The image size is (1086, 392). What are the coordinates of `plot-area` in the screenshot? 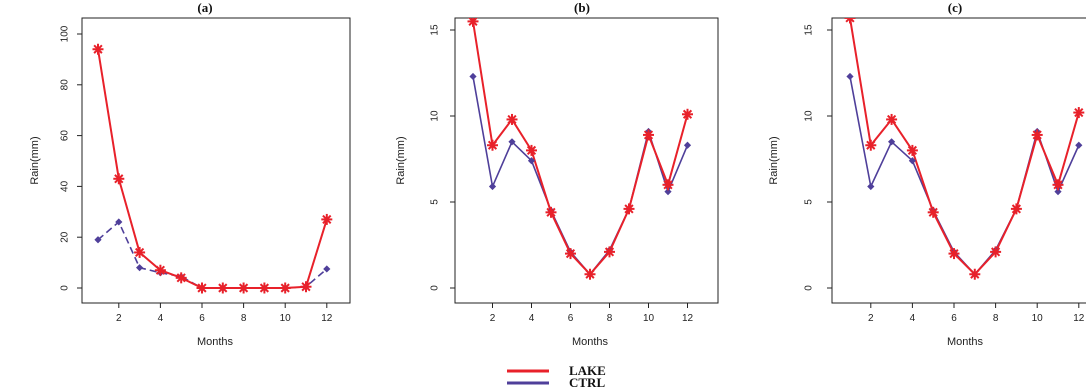 It's located at (580, 149).